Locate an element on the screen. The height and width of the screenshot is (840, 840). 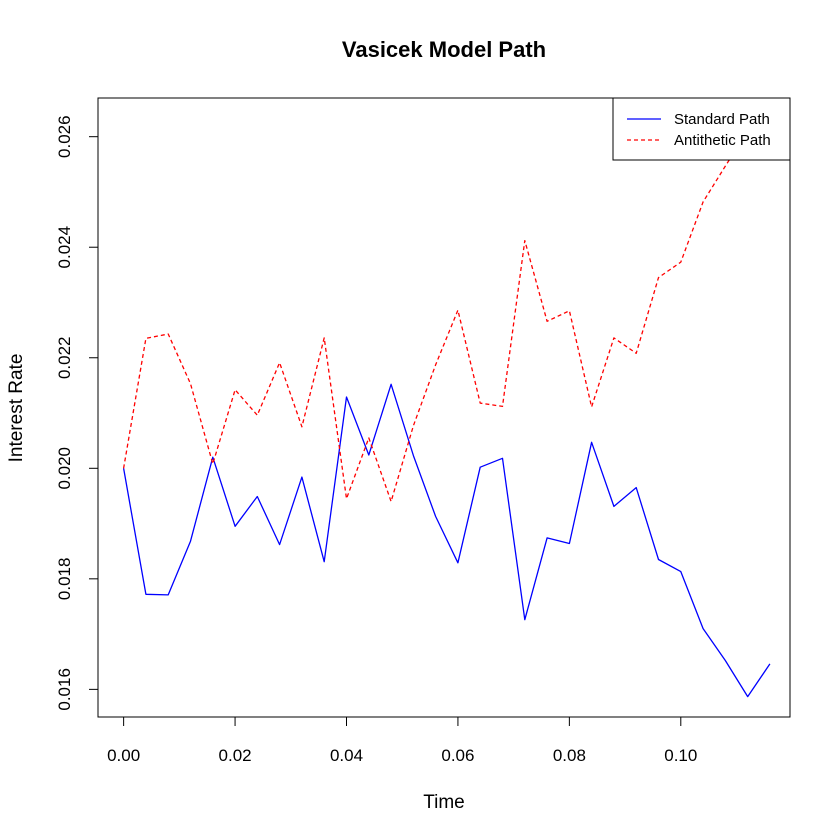
y-tick-label: 0.020 is located at coordinates (64, 468).